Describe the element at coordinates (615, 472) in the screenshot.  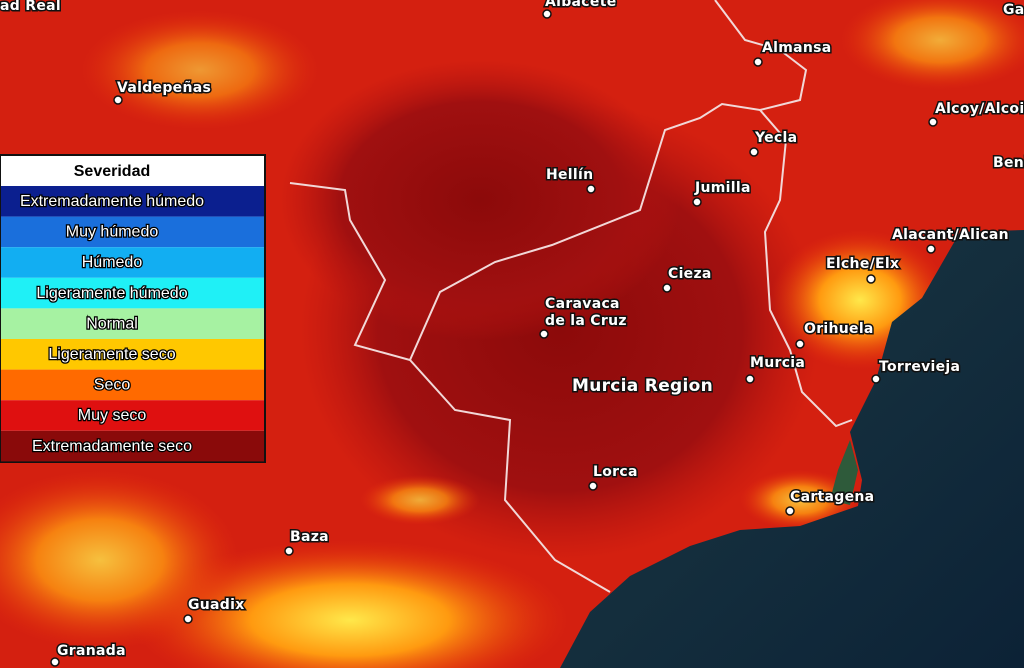
I see `place-label: Lorca` at that location.